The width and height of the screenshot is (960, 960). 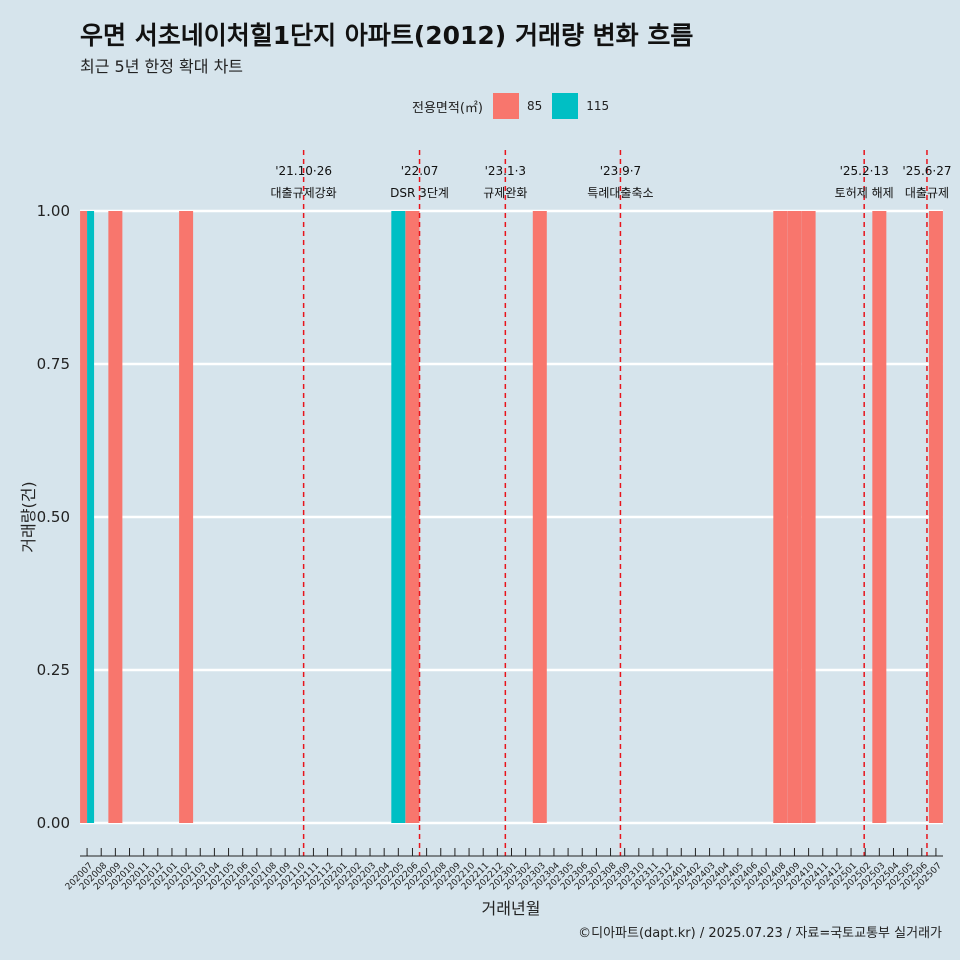 What do you see at coordinates (420, 171) in the screenshot?
I see `event-date-label: '22.07` at bounding box center [420, 171].